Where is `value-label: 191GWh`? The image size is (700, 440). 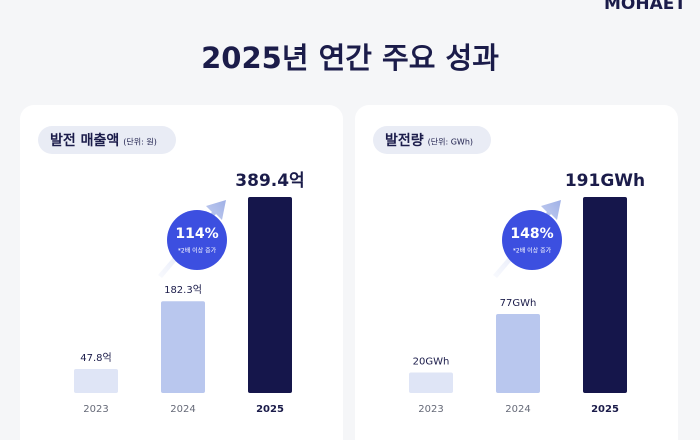
value-label: 191GWh is located at coordinates (605, 181).